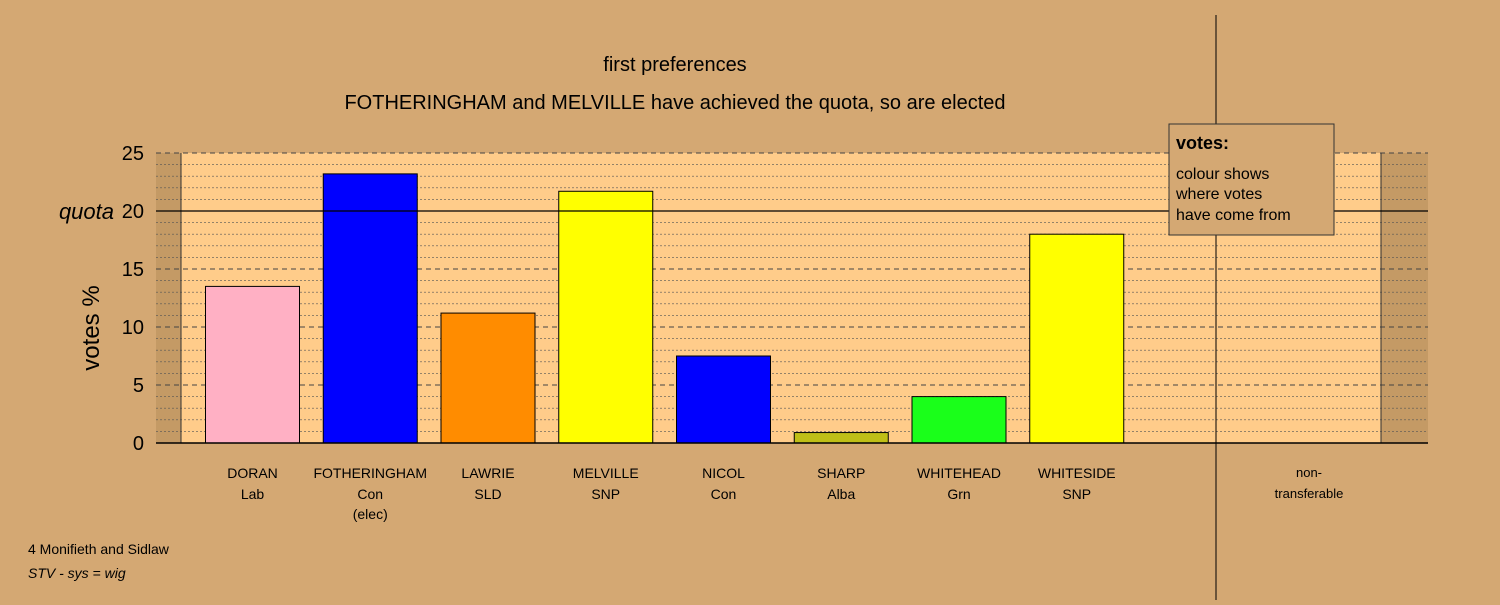  Describe the element at coordinates (1202, 143) in the screenshot. I see `legend-title: votes:` at that location.